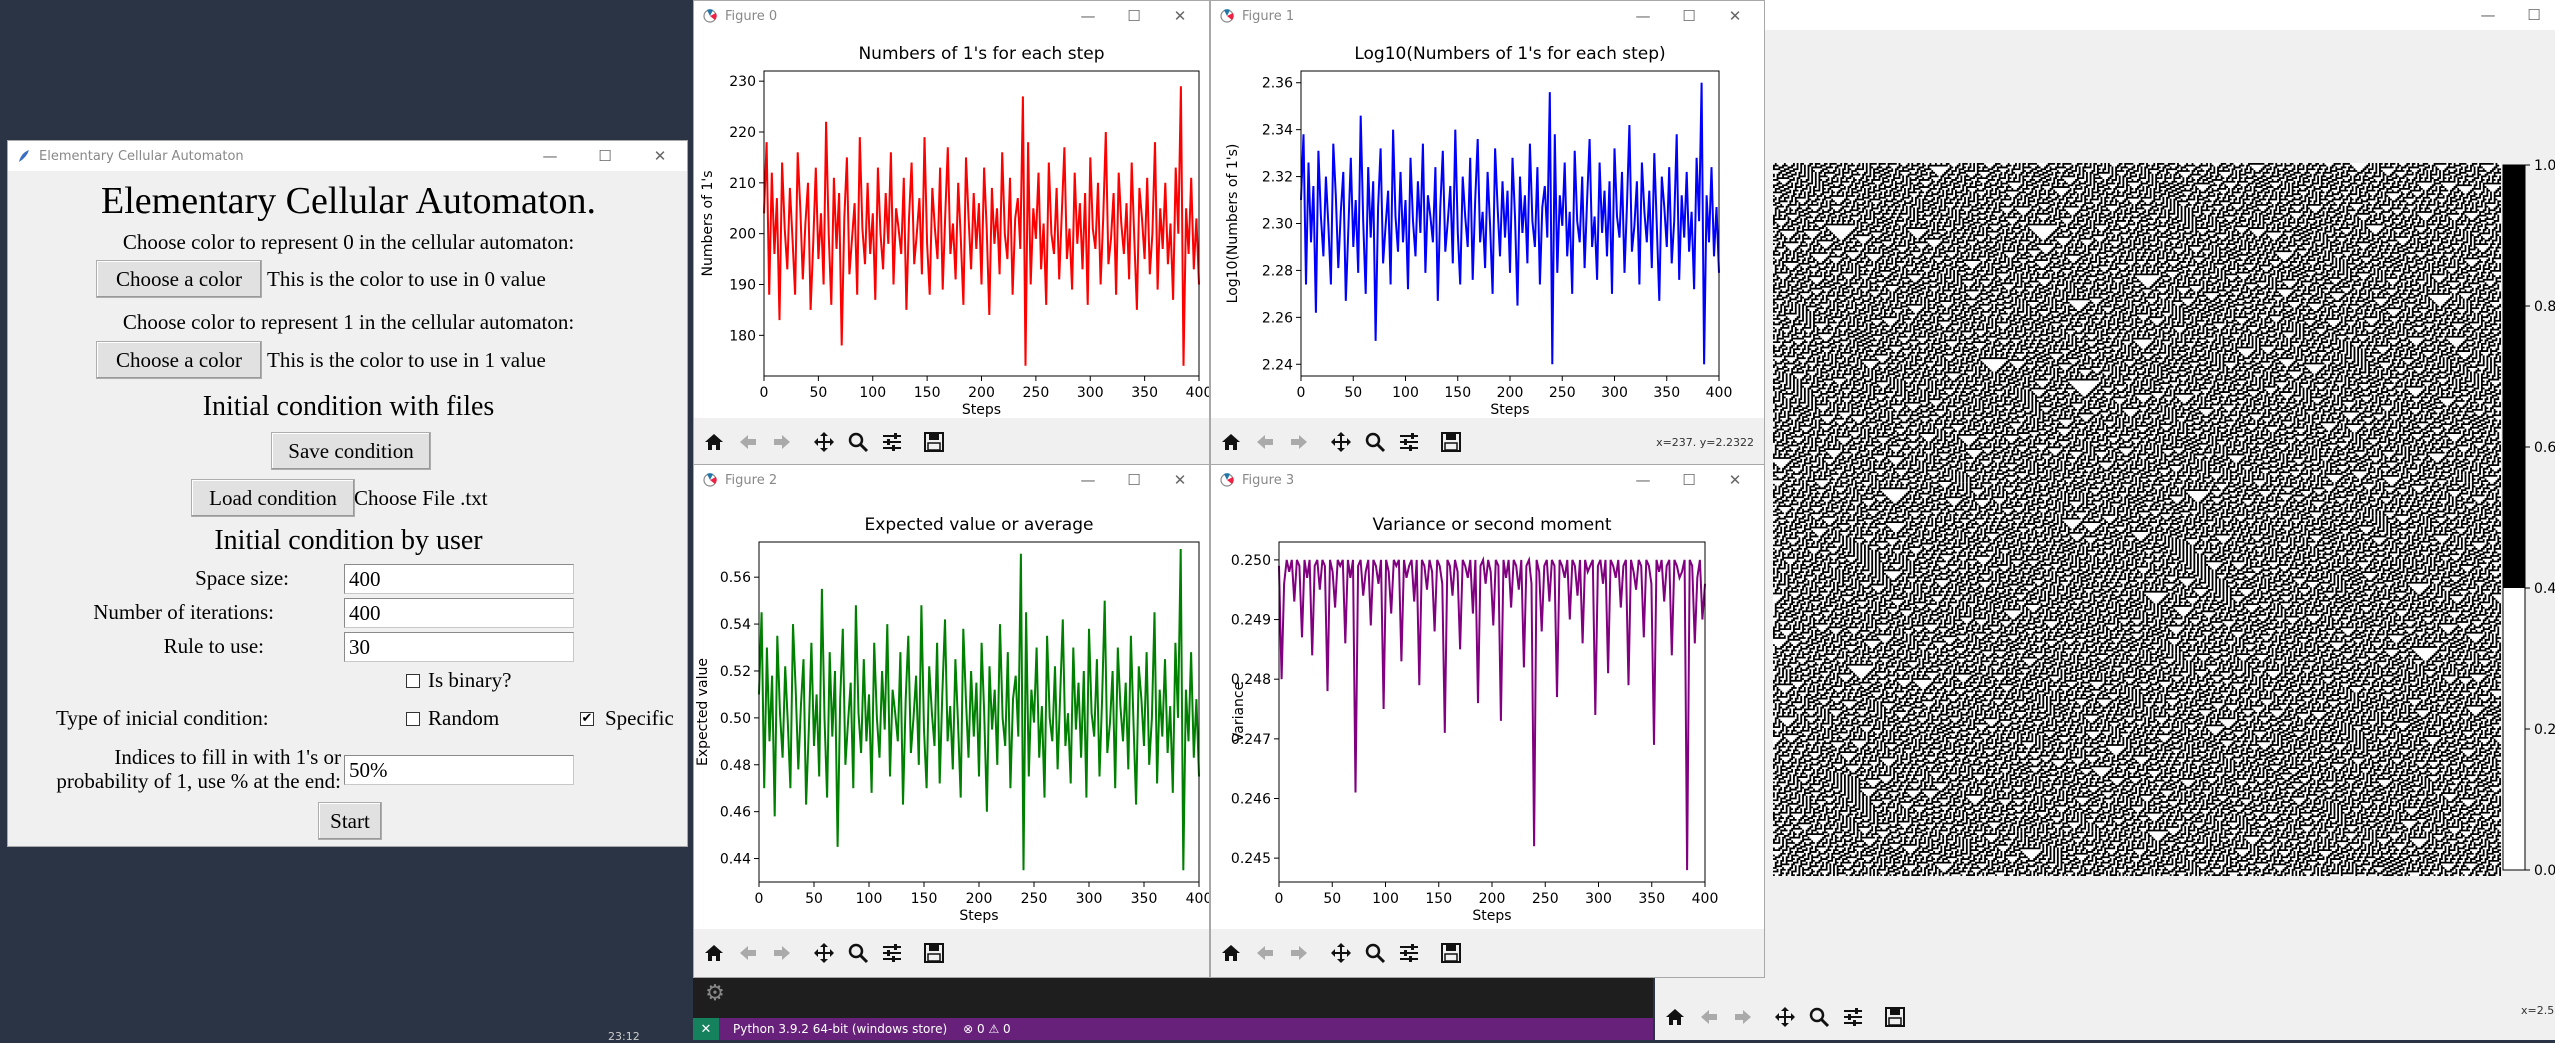 The height and width of the screenshot is (1043, 2555). What do you see at coordinates (1705, 899) in the screenshot?
I see `x-tick-label: 400` at bounding box center [1705, 899].